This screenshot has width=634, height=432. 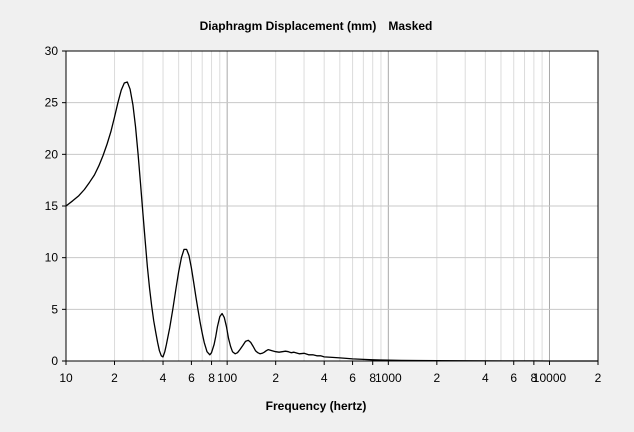 I want to click on x-axis-label: Frequency (hertz), so click(x=316, y=406).